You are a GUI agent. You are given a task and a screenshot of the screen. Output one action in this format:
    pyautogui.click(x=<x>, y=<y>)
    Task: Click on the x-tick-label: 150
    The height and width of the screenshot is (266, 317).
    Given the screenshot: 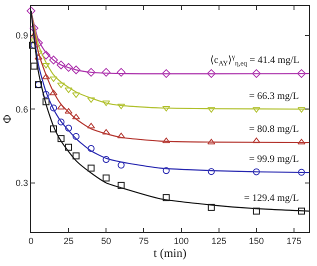 What is the action you would take?
    pyautogui.click(x=256, y=241)
    